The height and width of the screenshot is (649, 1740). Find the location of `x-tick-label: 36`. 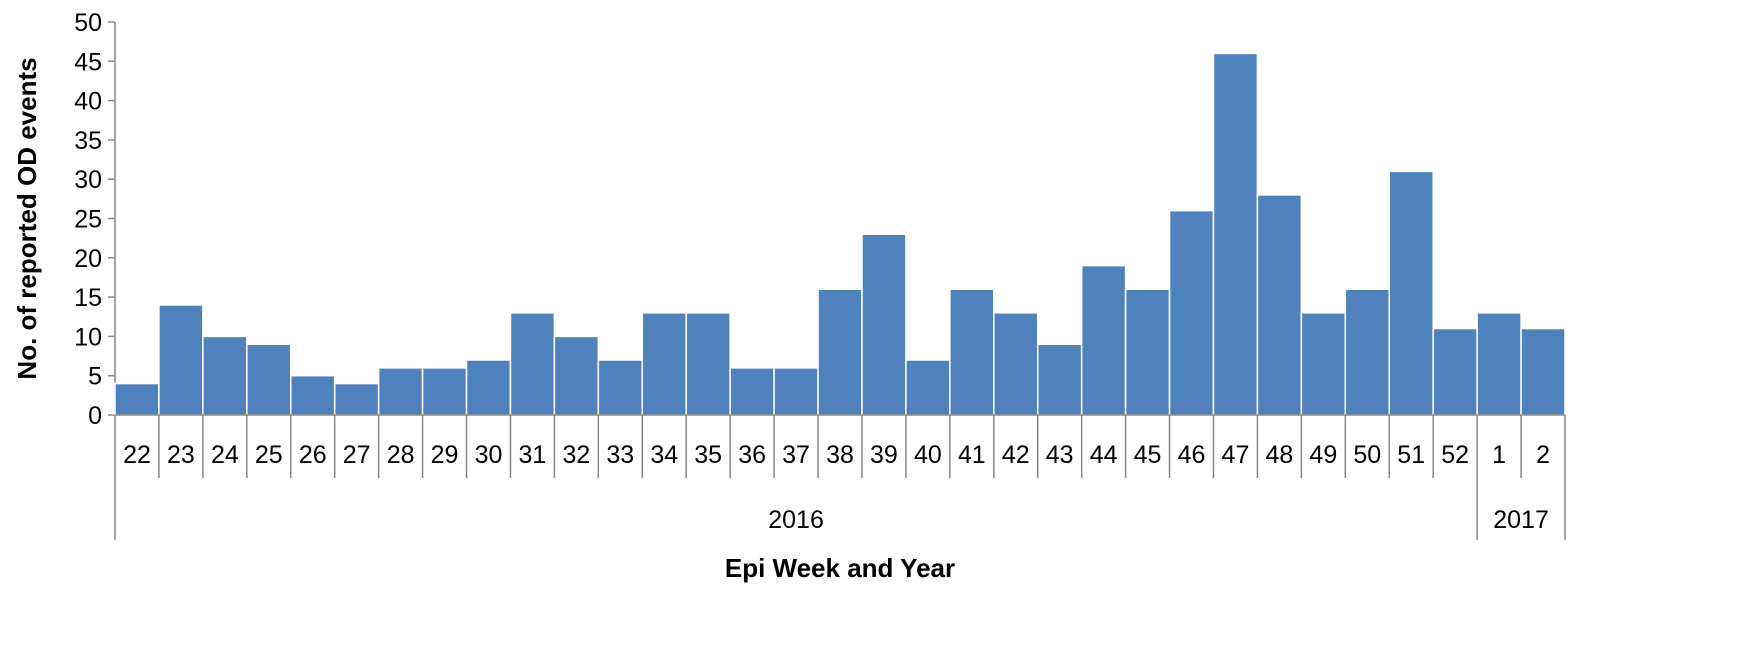

x-tick-label: 36 is located at coordinates (752, 455).